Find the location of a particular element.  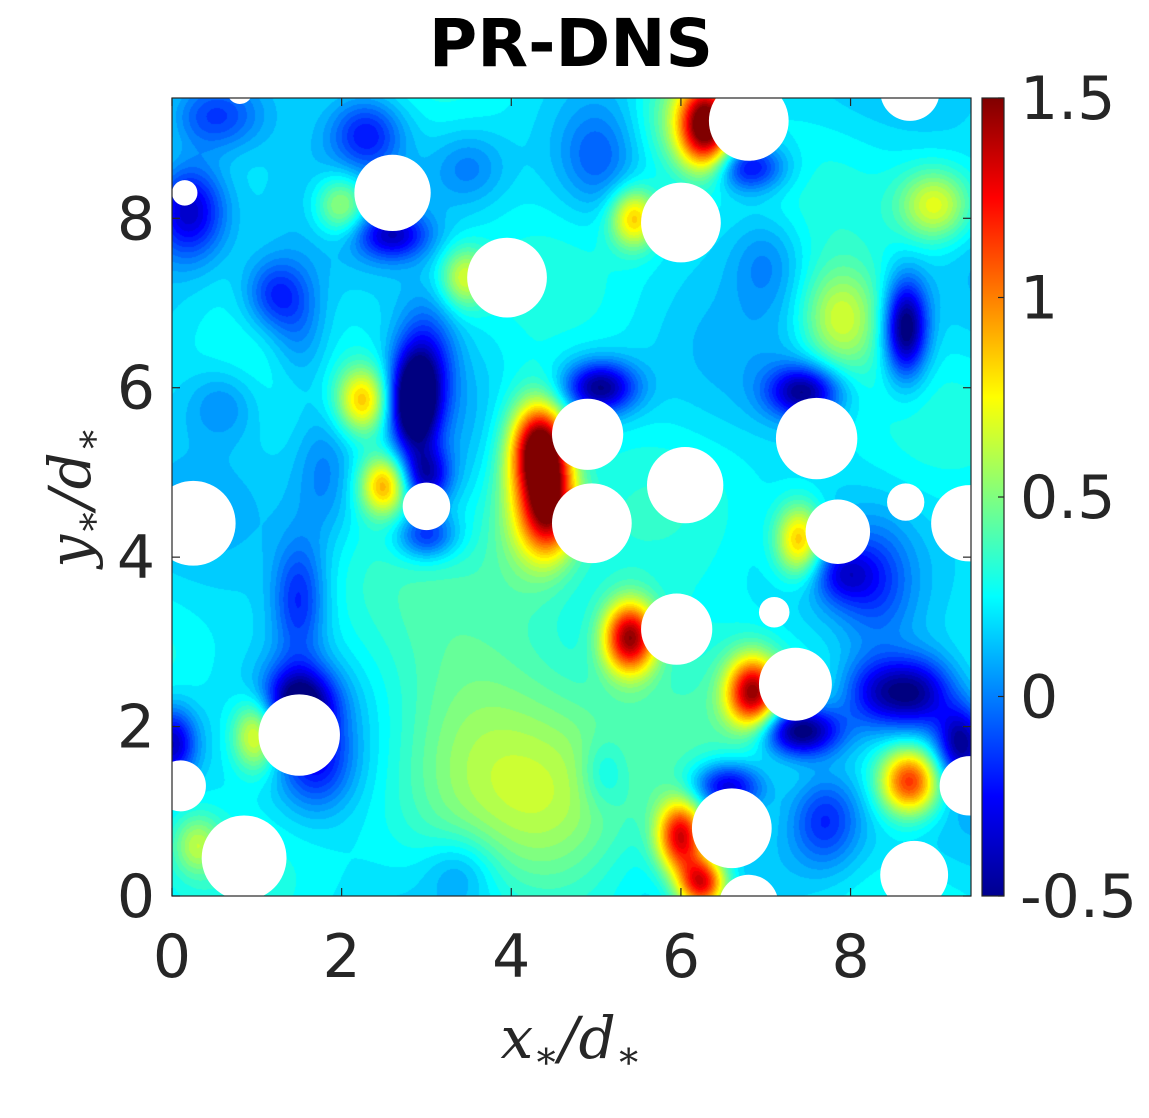

x-axis-label: x∗/d∗ is located at coordinates (570, 1040).